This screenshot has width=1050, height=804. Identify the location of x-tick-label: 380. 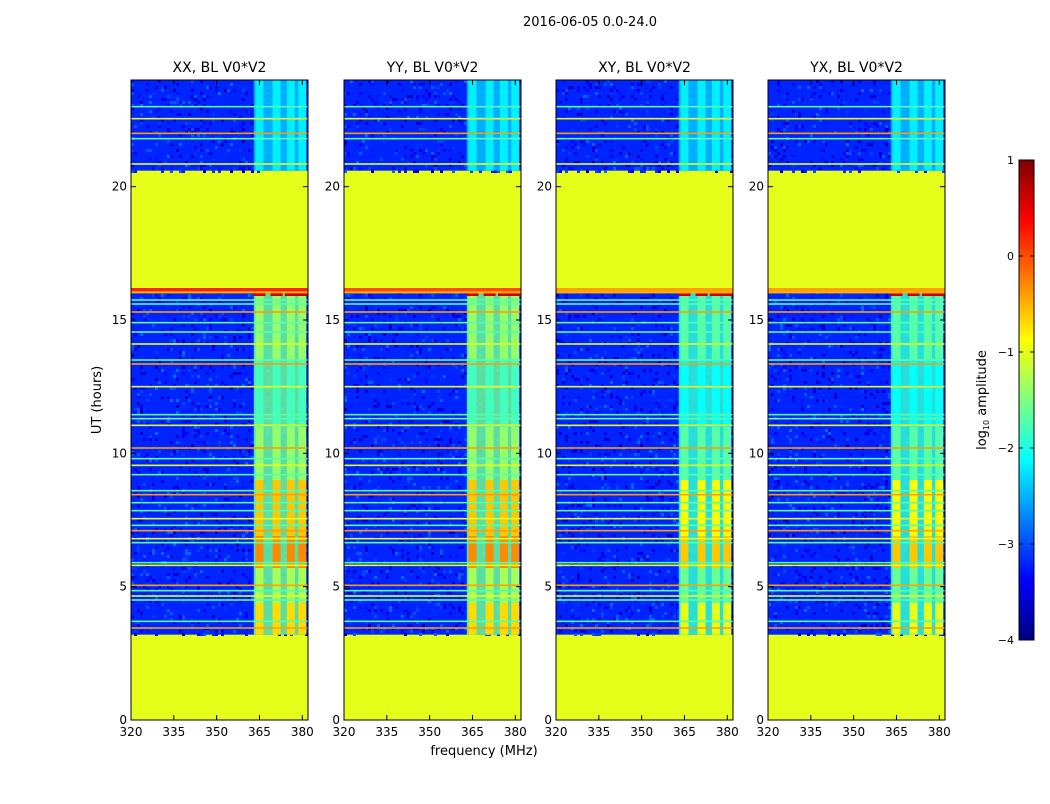
(515, 732).